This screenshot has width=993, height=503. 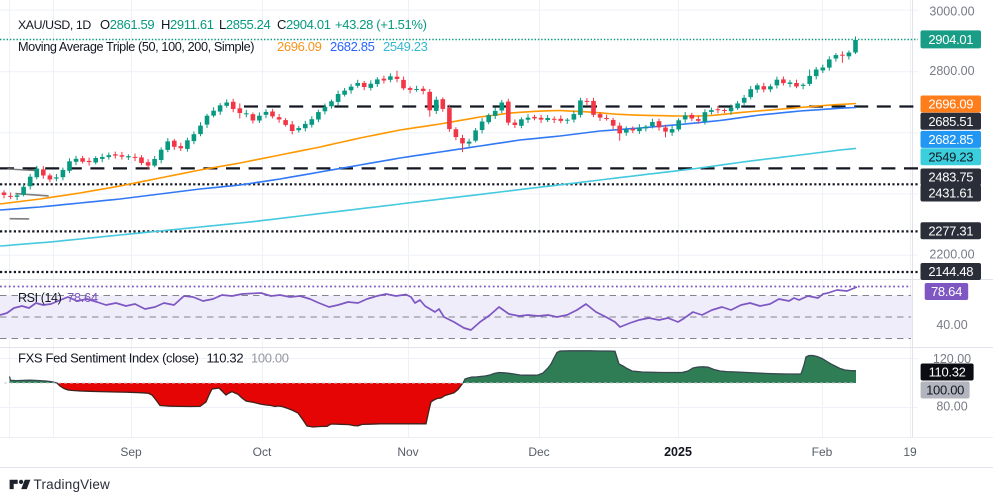 I want to click on svg-text: RSI (14), so click(x=40, y=298).